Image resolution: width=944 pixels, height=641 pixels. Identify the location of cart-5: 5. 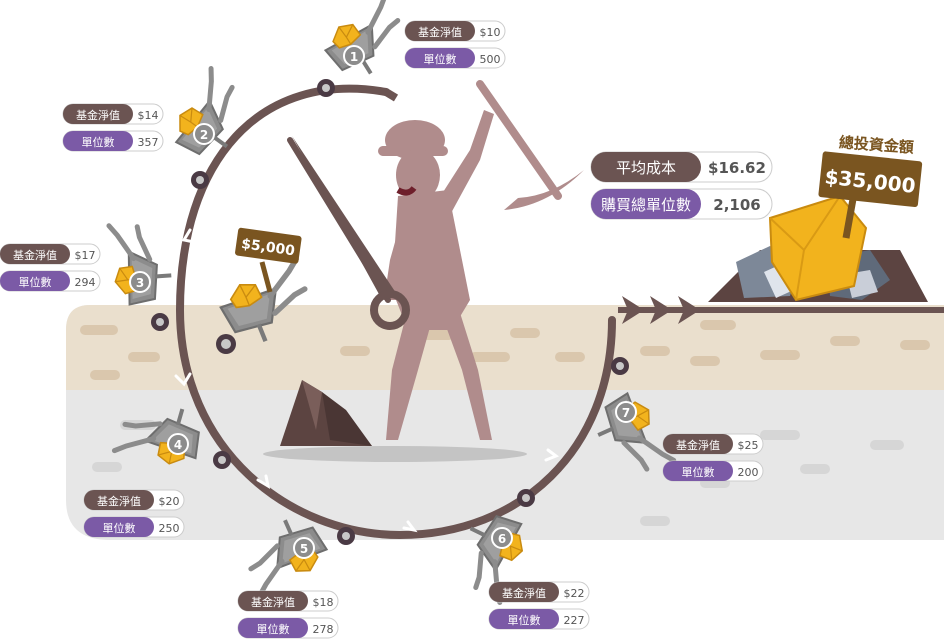
(299, 555).